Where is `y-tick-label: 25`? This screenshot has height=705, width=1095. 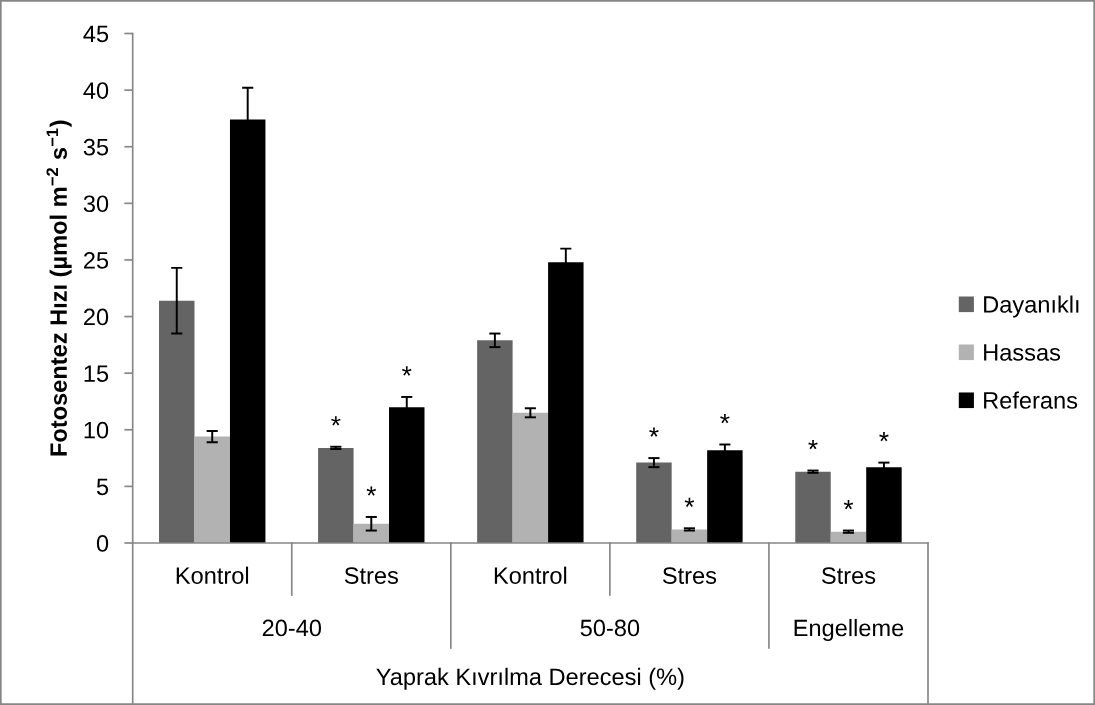
y-tick-label: 25 is located at coordinates (96, 260).